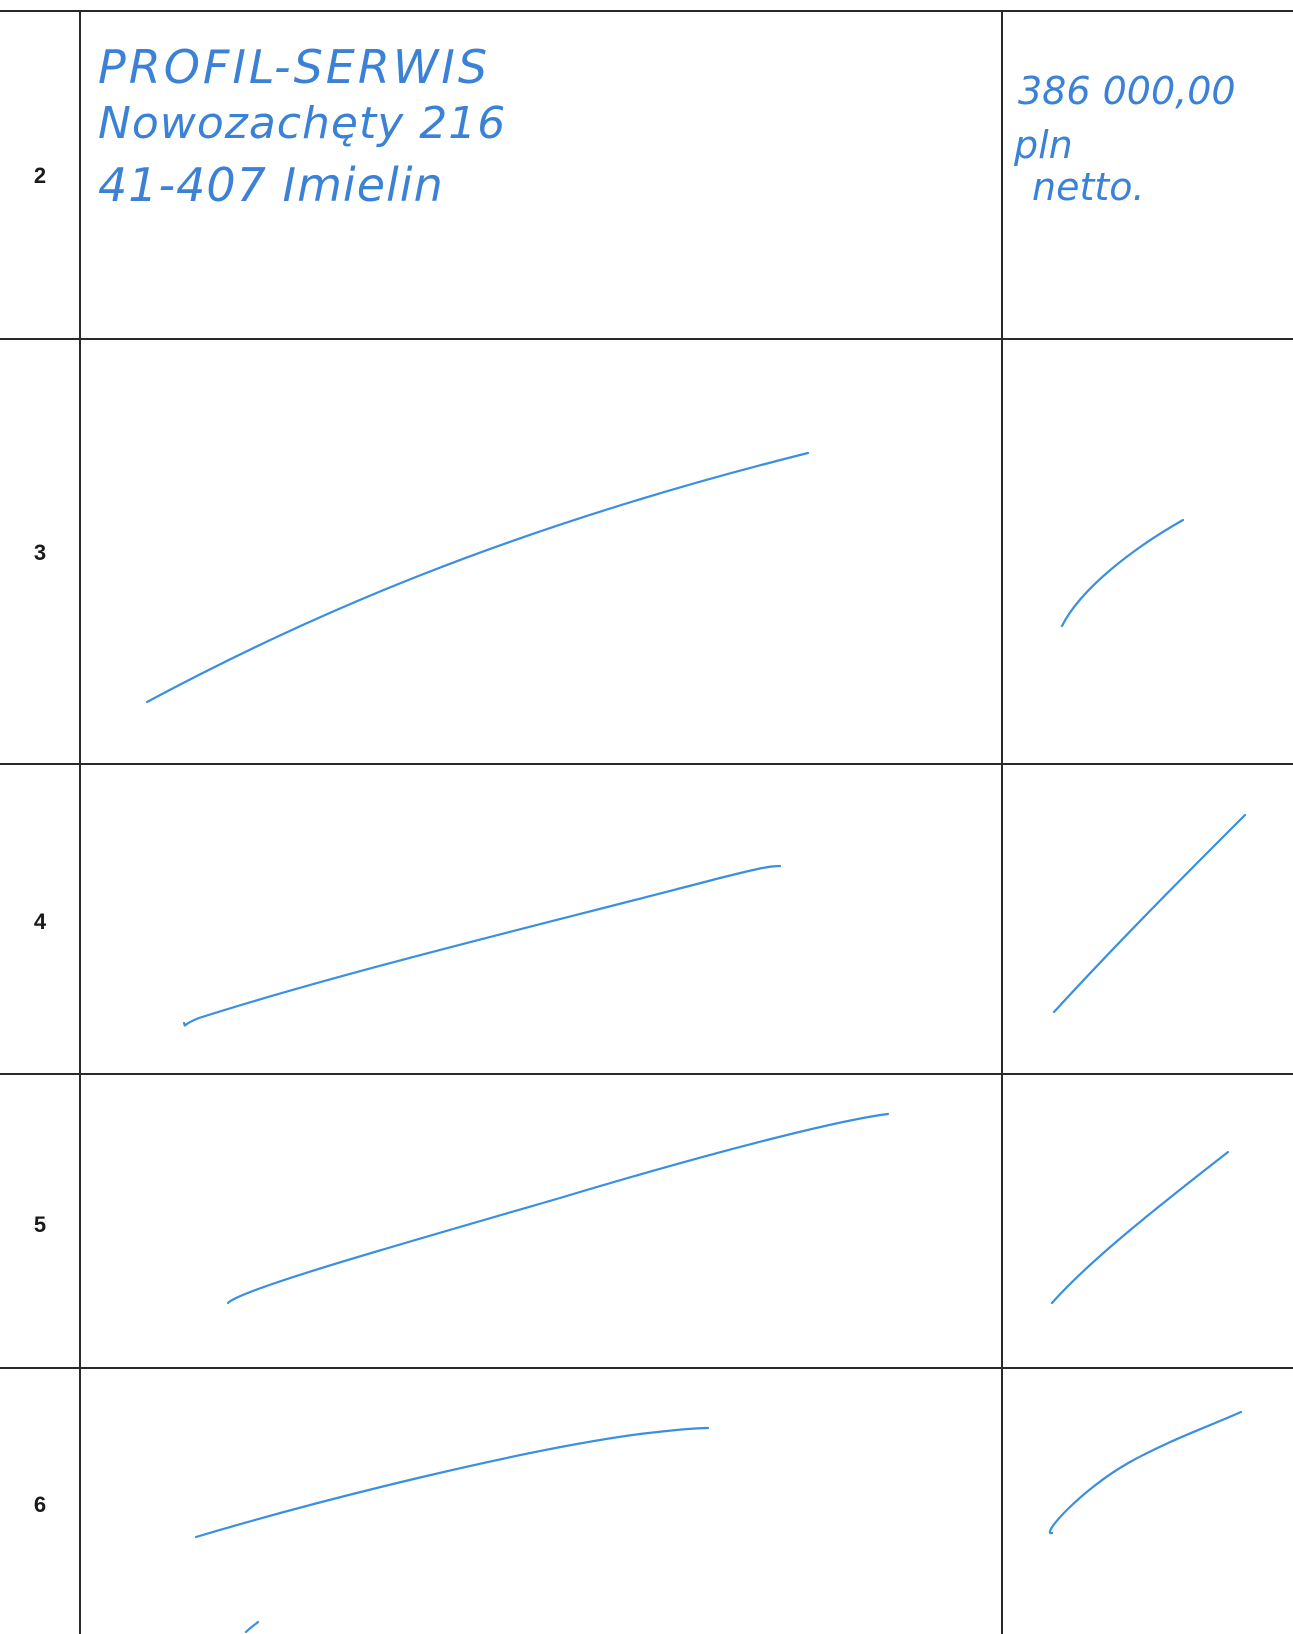 This screenshot has height=1634, width=1293. What do you see at coordinates (40, 921) in the screenshot?
I see `row-number: 4` at bounding box center [40, 921].